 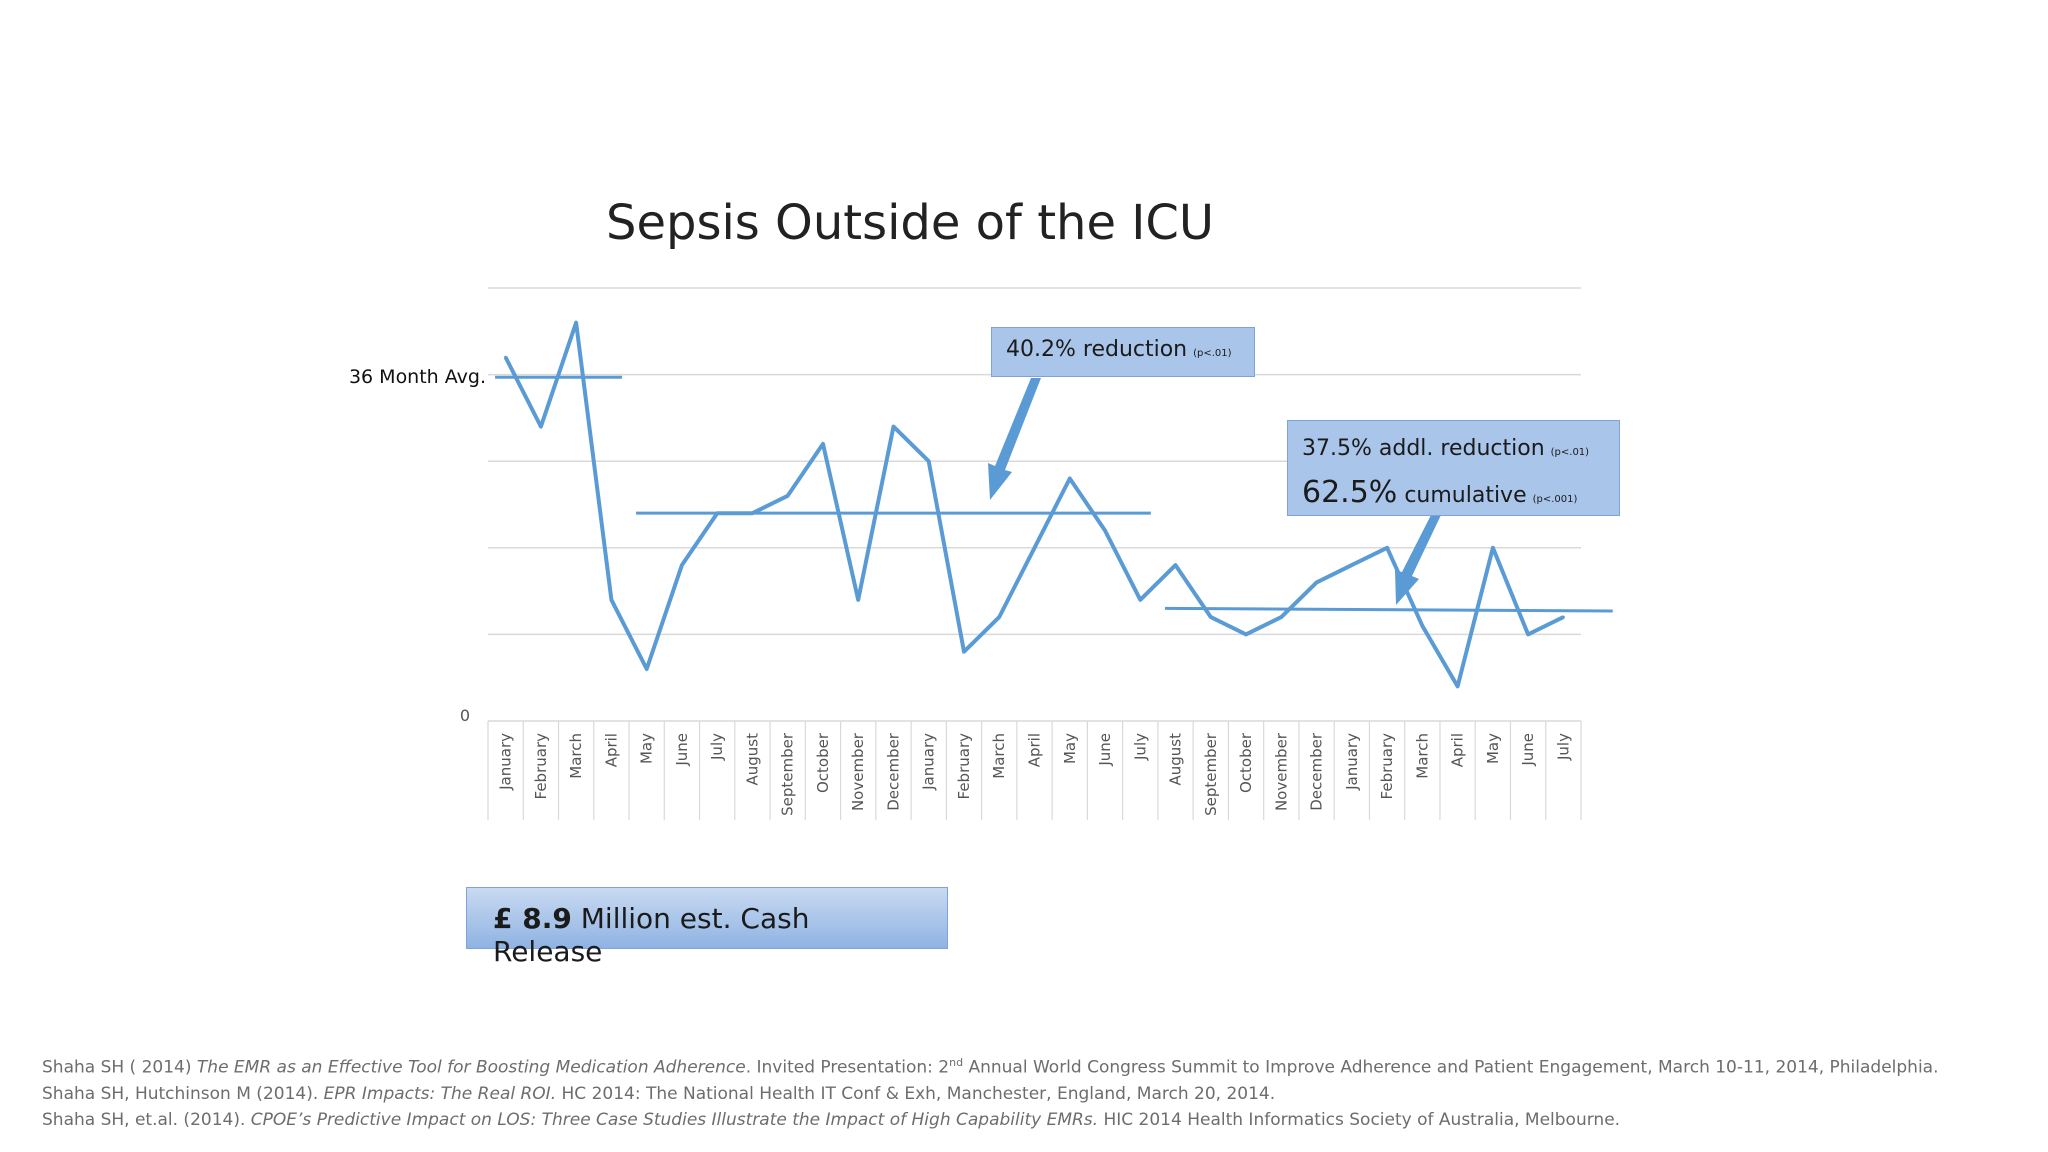 I want to click on callout-second-text: 37.5% addl. reduction, so click(x=1423, y=448).